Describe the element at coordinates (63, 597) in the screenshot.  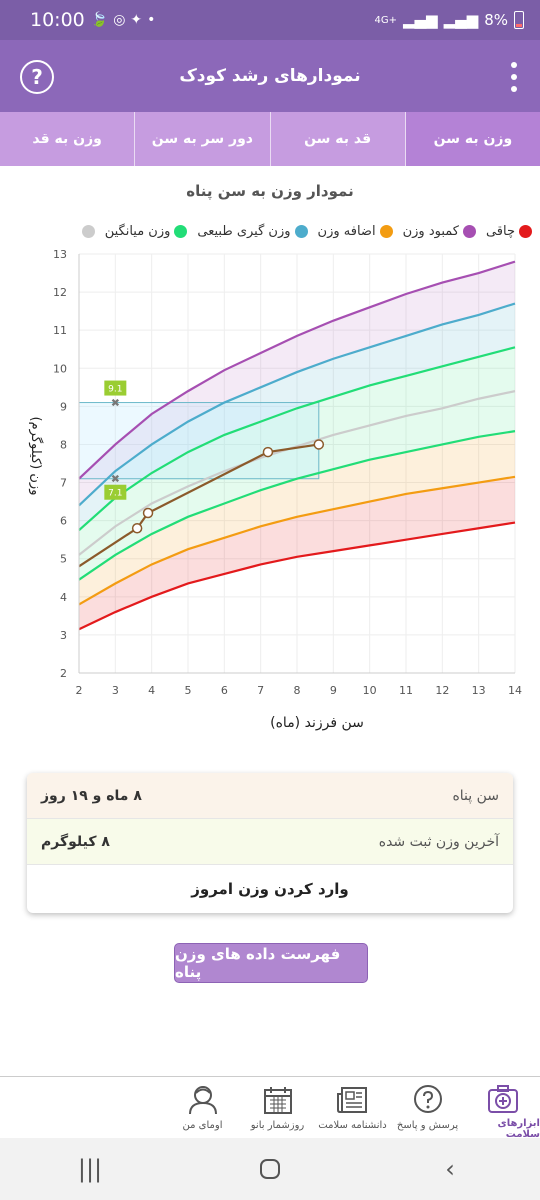
I see `y-tick-label: 4` at that location.